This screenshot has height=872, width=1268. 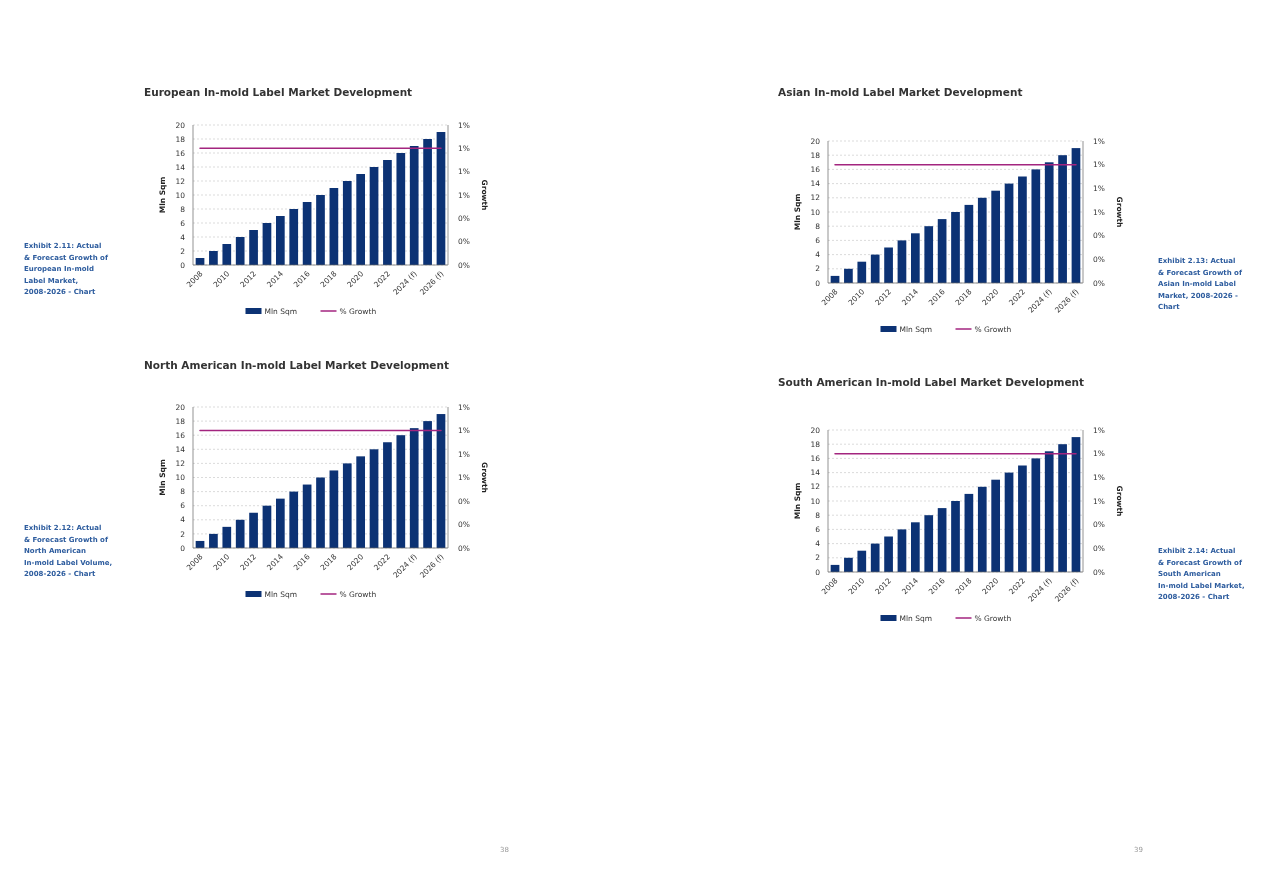 I want to click on chart-title: European In-mold Label Market Development, so click(x=278, y=92).